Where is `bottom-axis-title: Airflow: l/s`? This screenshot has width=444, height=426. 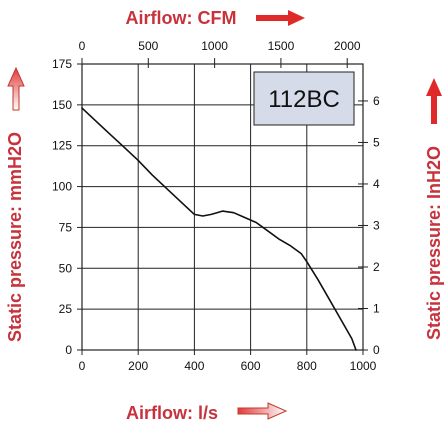 bottom-axis-title: Airflow: l/s is located at coordinates (172, 413).